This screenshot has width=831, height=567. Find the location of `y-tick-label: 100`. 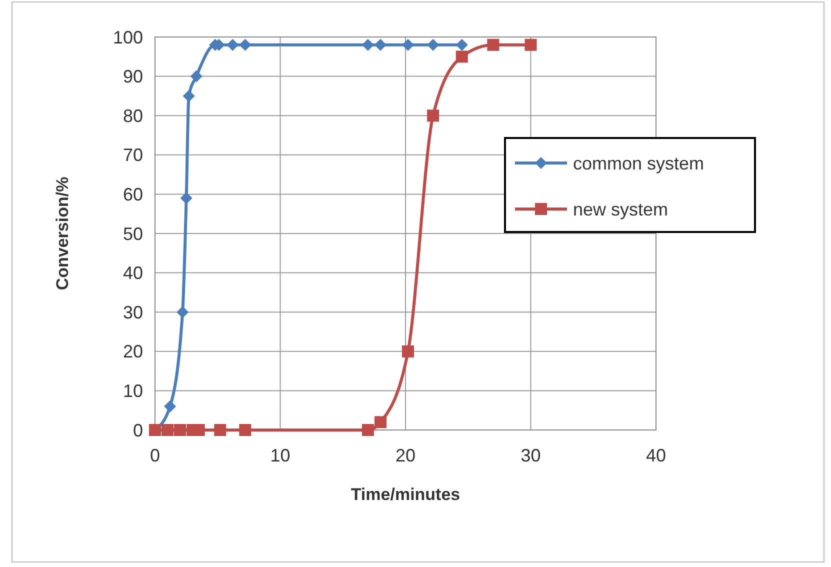

y-tick-label: 100 is located at coordinates (127, 37).